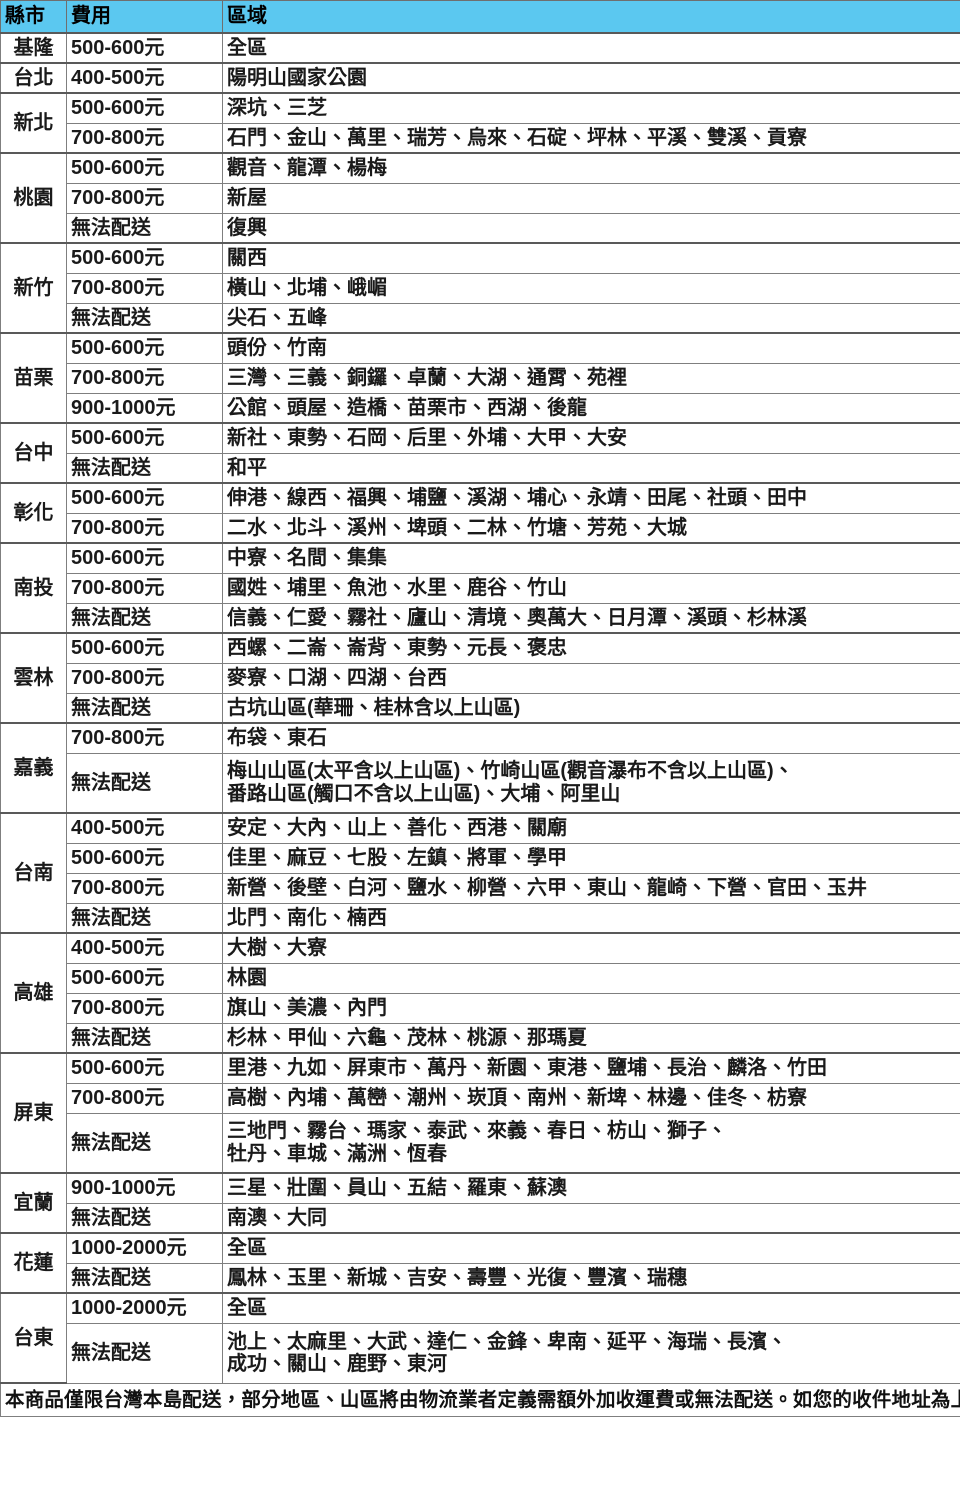 Image resolution: width=960 pixels, height=1505 pixels. What do you see at coordinates (517, 137) in the screenshot?
I see `area-line: 石門、金山、萬里、瑞芳、烏來、石碇、坪林、平溪、雙溪、貢寮` at bounding box center [517, 137].